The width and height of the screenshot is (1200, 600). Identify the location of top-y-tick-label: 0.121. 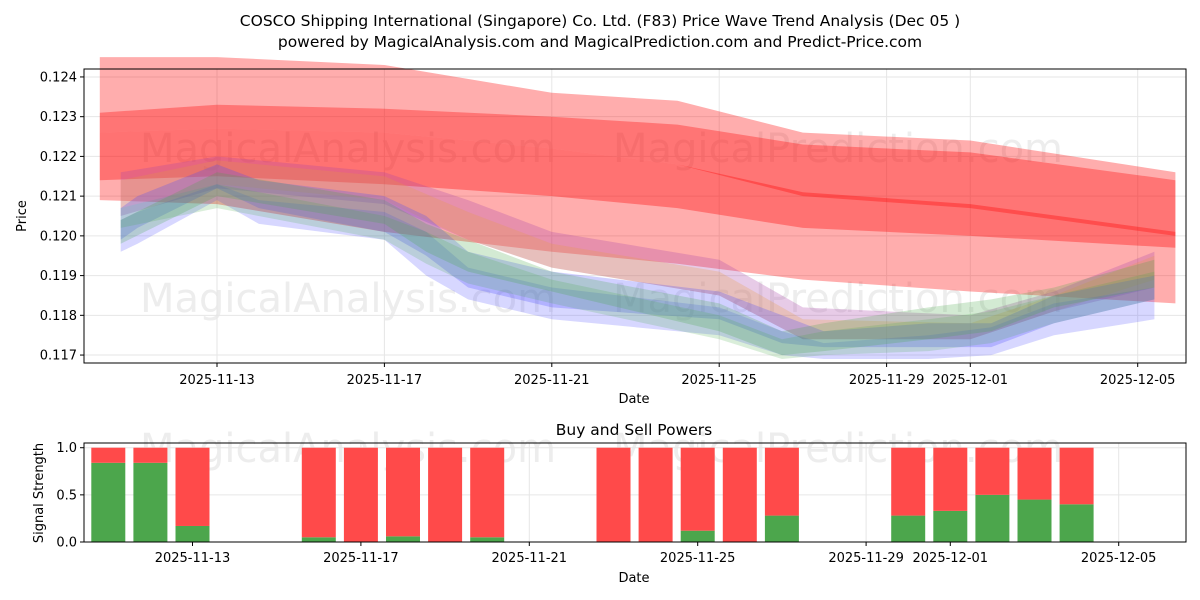
(58, 197).